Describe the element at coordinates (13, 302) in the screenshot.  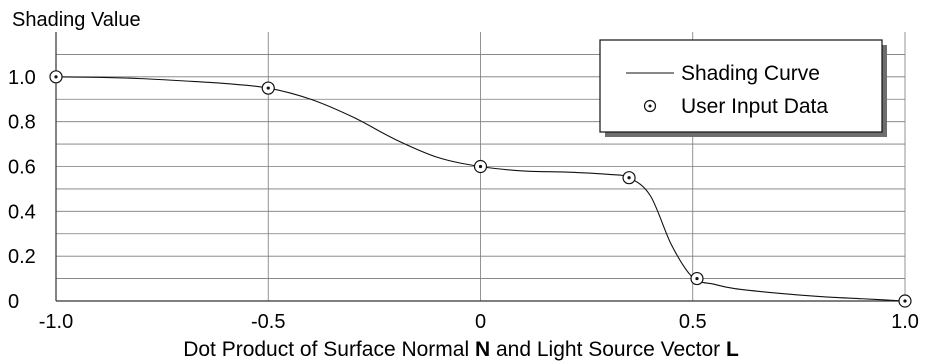
I see `y-tick-label: 0` at that location.